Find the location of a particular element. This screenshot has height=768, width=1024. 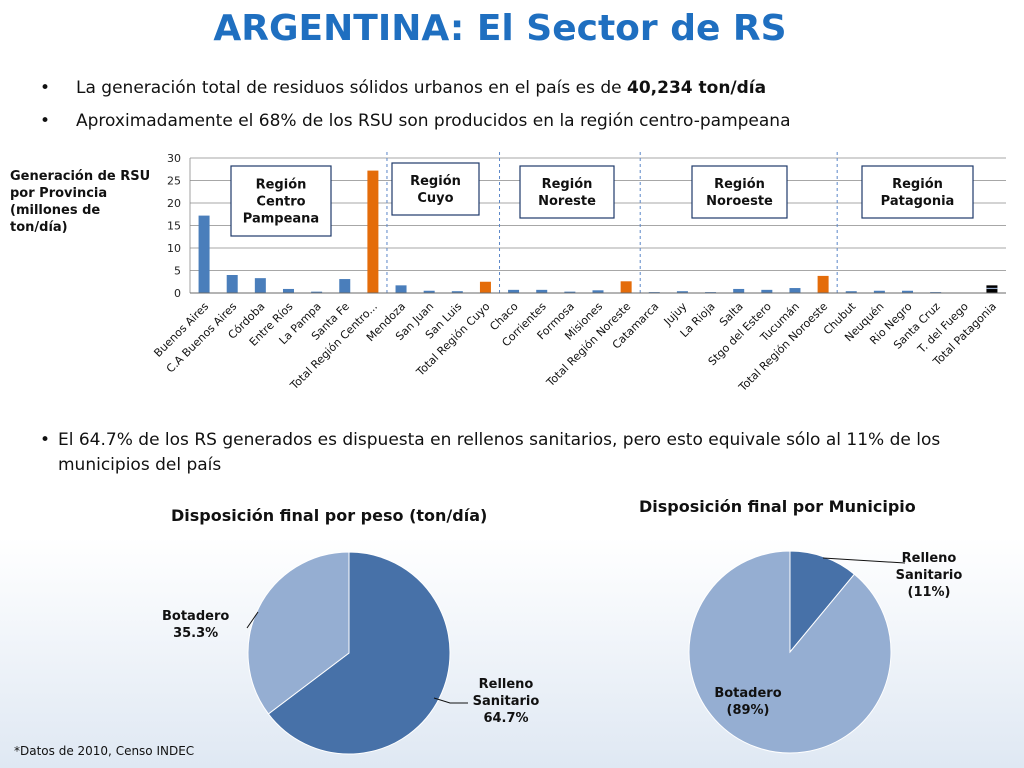

region-box-text: Cuyo is located at coordinates (435, 198).